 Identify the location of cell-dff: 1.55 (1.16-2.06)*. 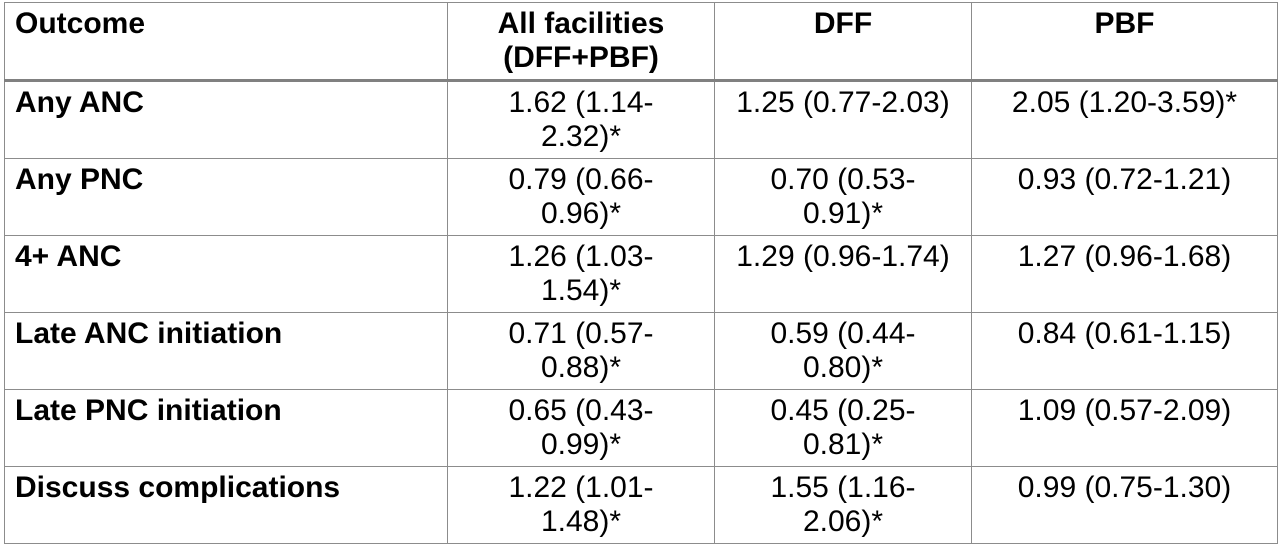
(843, 505).